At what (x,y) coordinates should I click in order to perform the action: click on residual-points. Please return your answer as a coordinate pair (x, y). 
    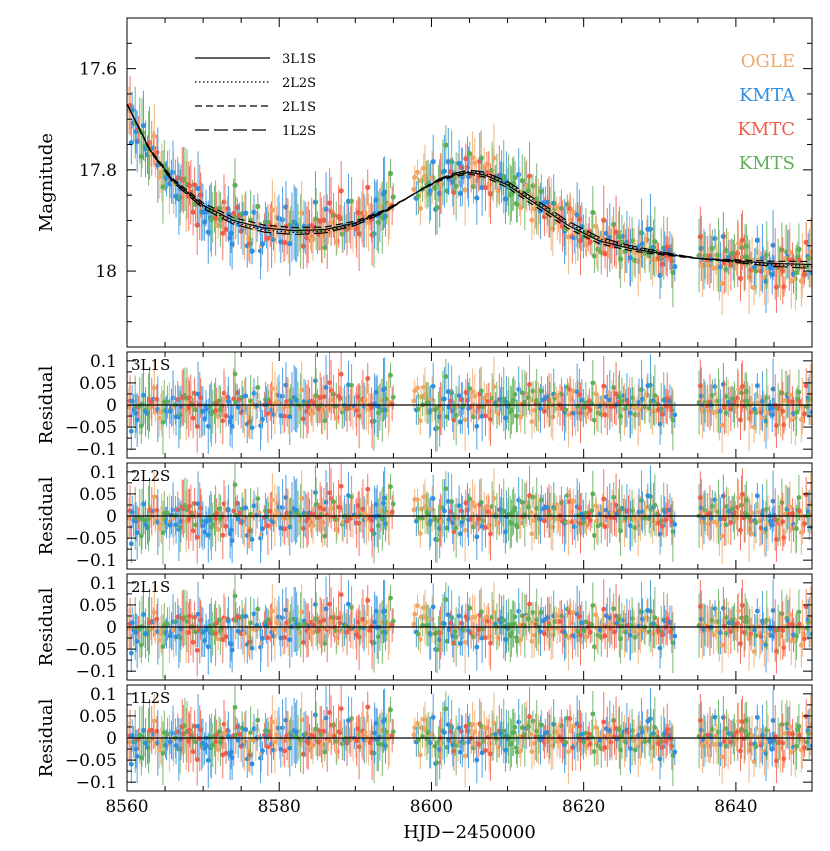
    Looking at the image, I should click on (469, 403).